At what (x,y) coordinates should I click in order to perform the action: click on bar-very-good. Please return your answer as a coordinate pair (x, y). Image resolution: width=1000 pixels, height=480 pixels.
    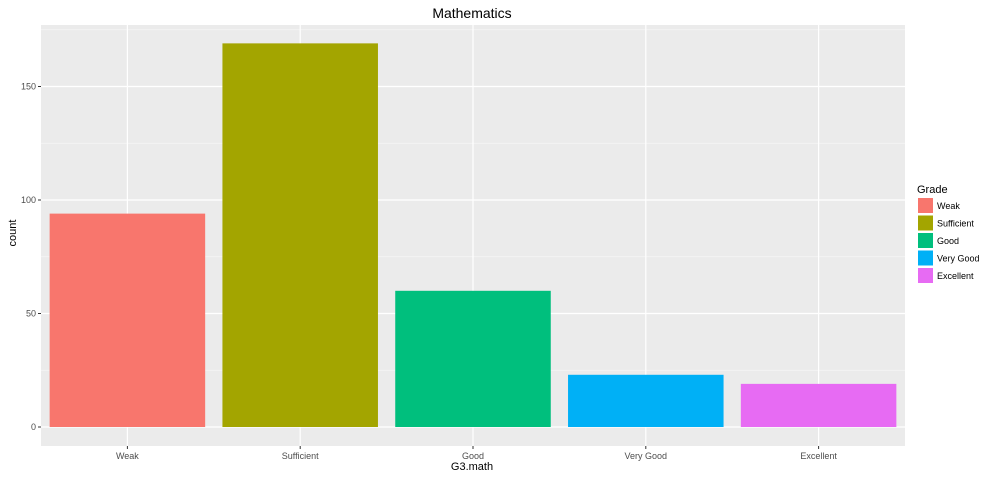
    Looking at the image, I should click on (646, 400).